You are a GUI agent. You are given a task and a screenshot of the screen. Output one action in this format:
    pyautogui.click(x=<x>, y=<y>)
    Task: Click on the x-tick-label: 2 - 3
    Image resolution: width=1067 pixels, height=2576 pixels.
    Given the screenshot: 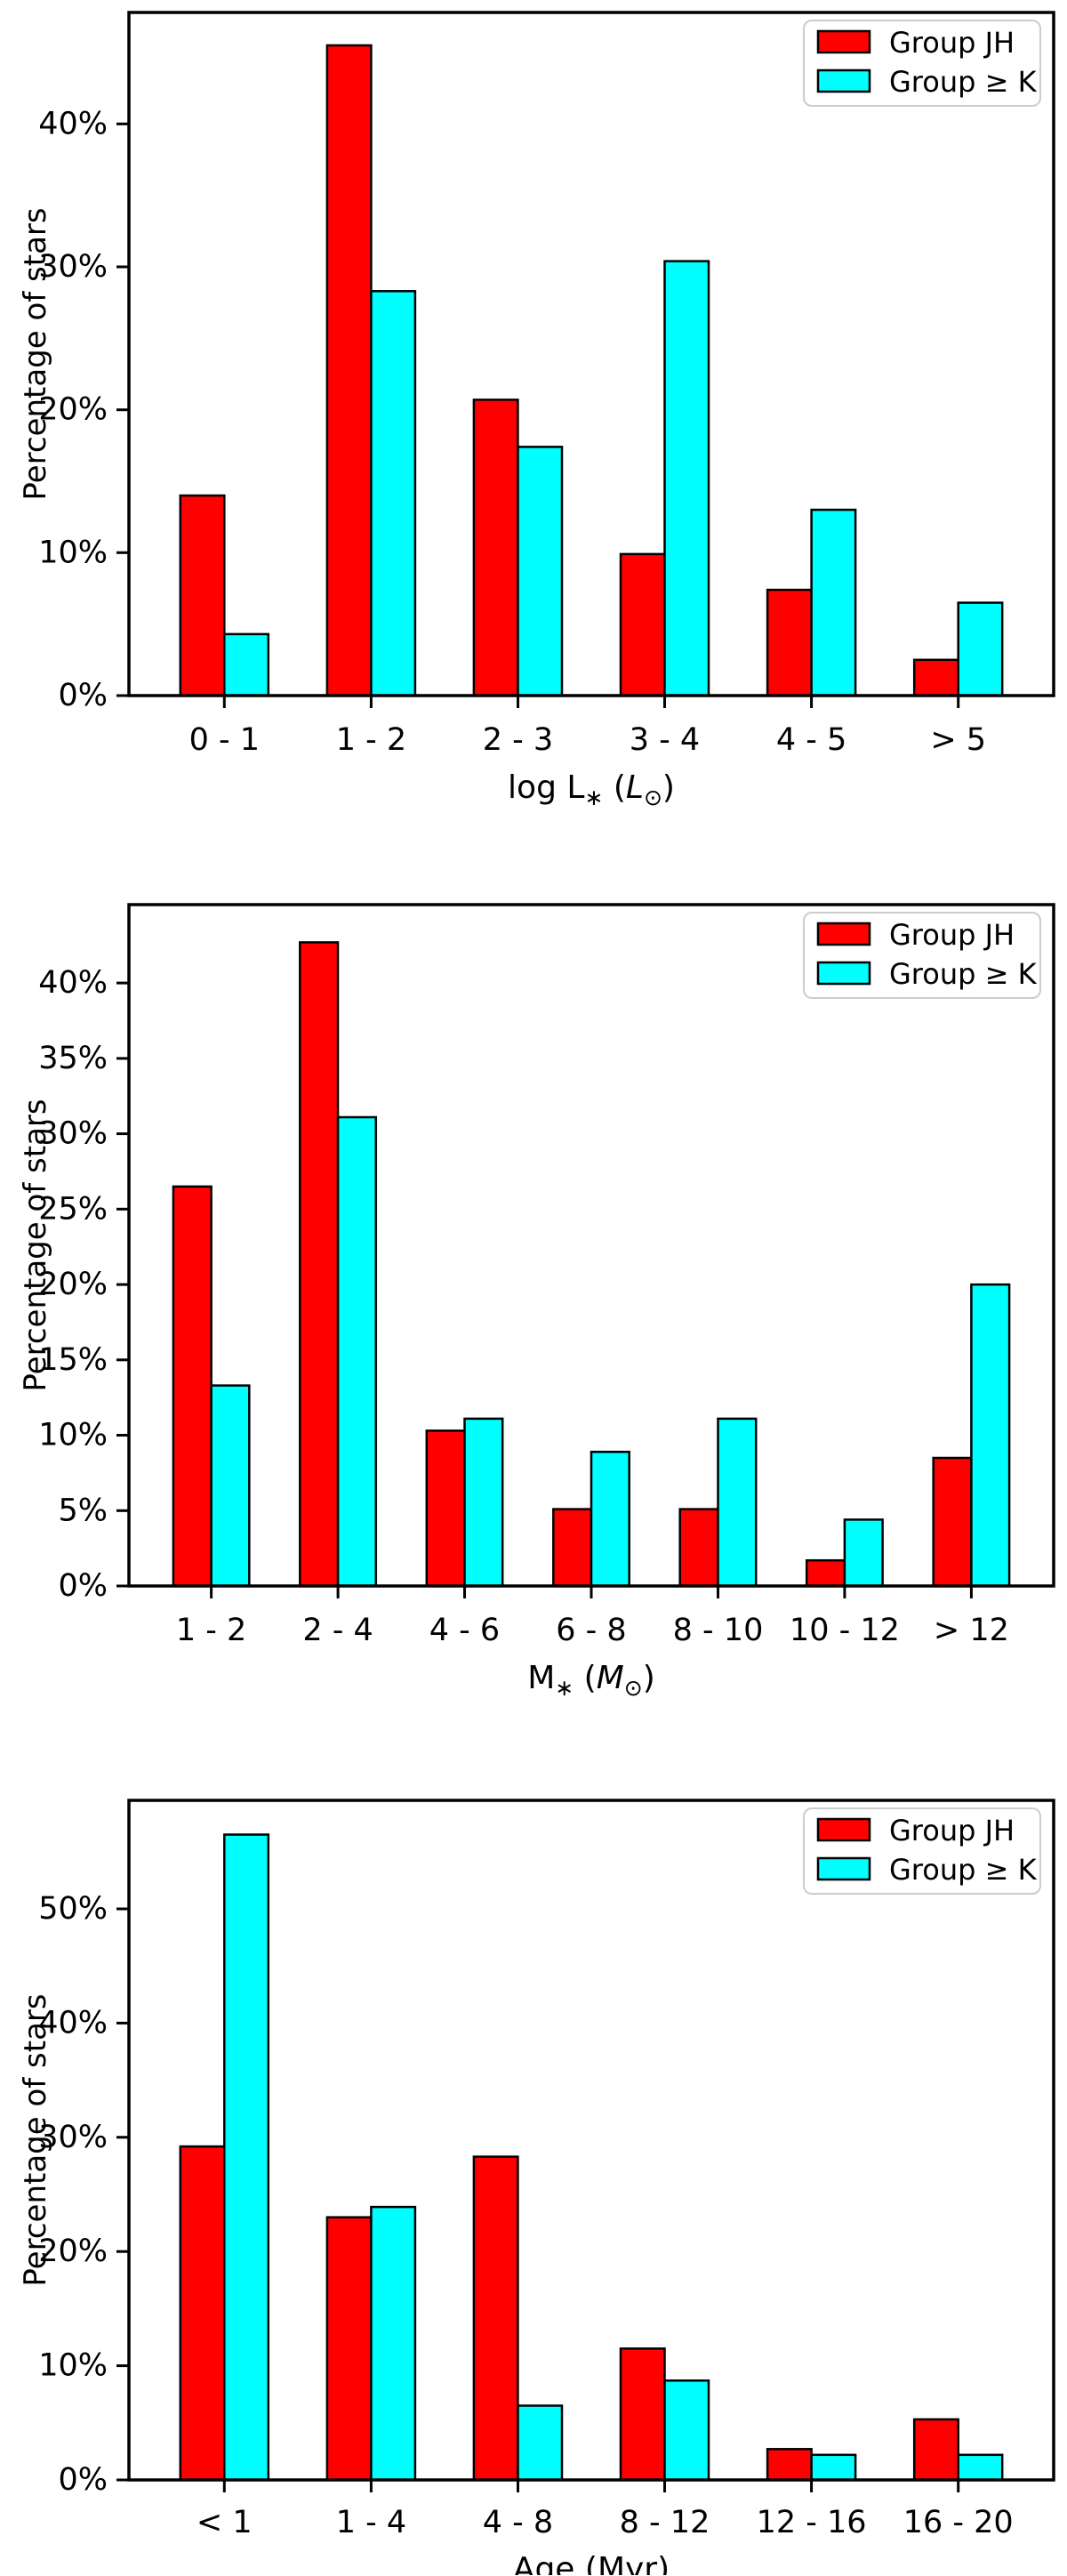 What is the action you would take?
    pyautogui.click(x=518, y=740)
    